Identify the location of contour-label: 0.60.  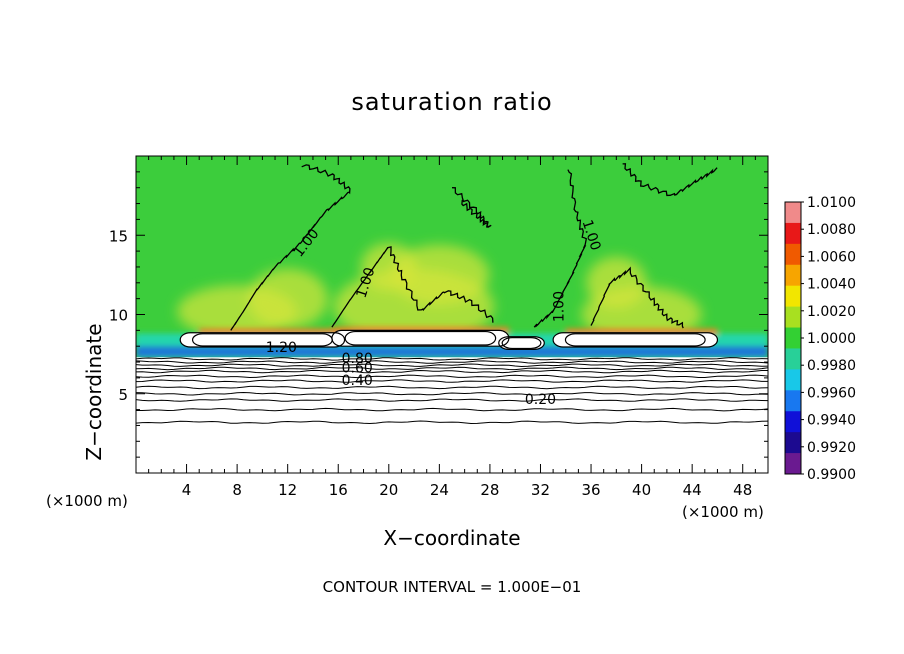
(357, 368).